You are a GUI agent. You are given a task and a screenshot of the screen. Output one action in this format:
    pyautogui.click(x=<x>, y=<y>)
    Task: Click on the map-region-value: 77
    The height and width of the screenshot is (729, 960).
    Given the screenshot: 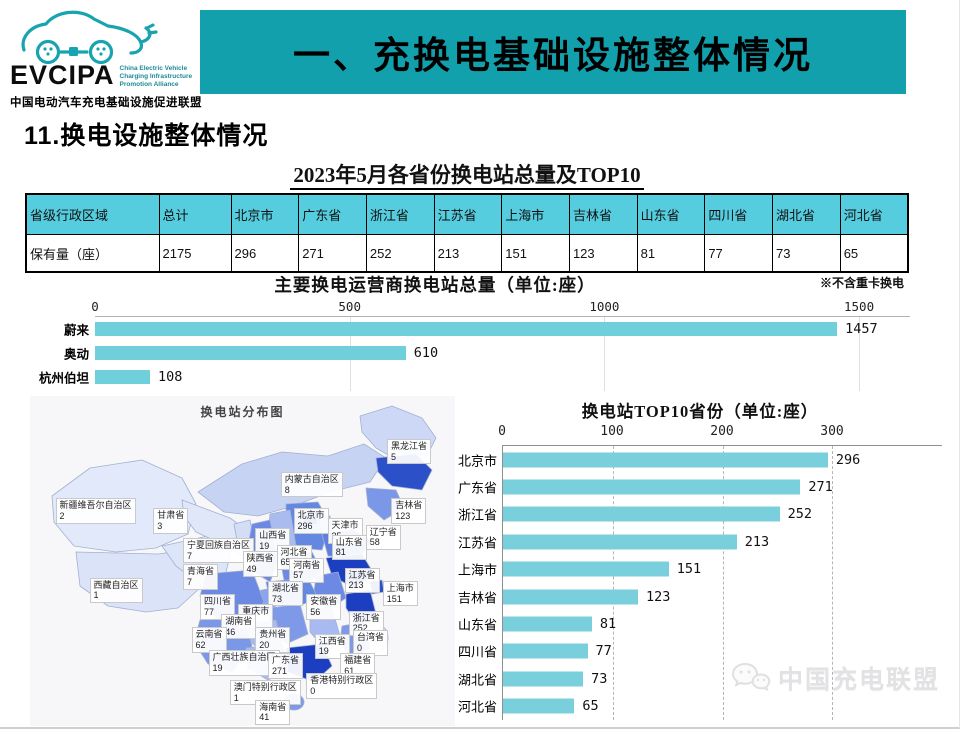 What is the action you would take?
    pyautogui.click(x=209, y=611)
    